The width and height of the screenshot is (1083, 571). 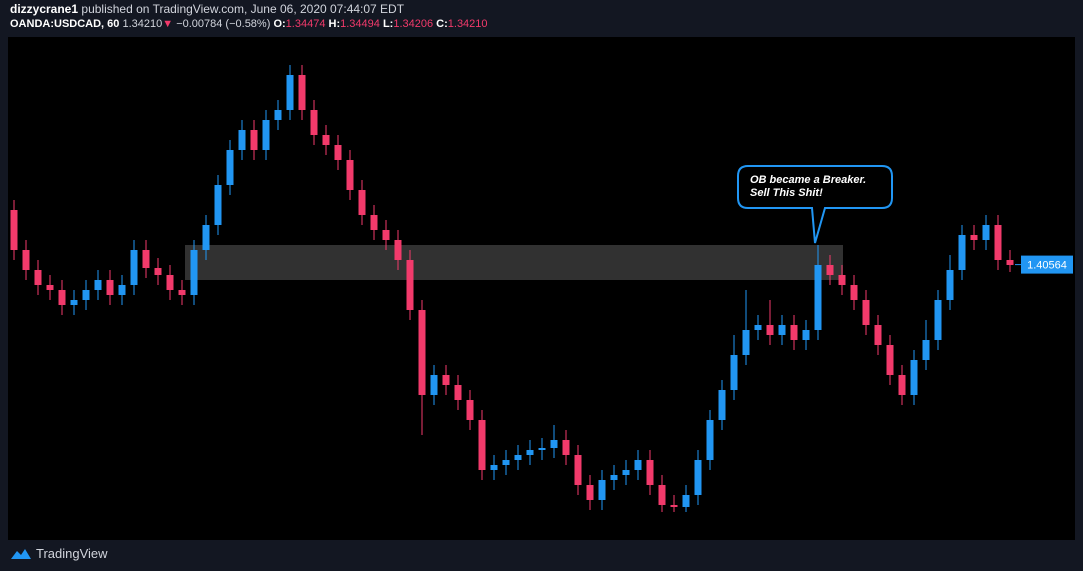 I want to click on callout-text: Sell This Shit!, so click(x=786, y=193).